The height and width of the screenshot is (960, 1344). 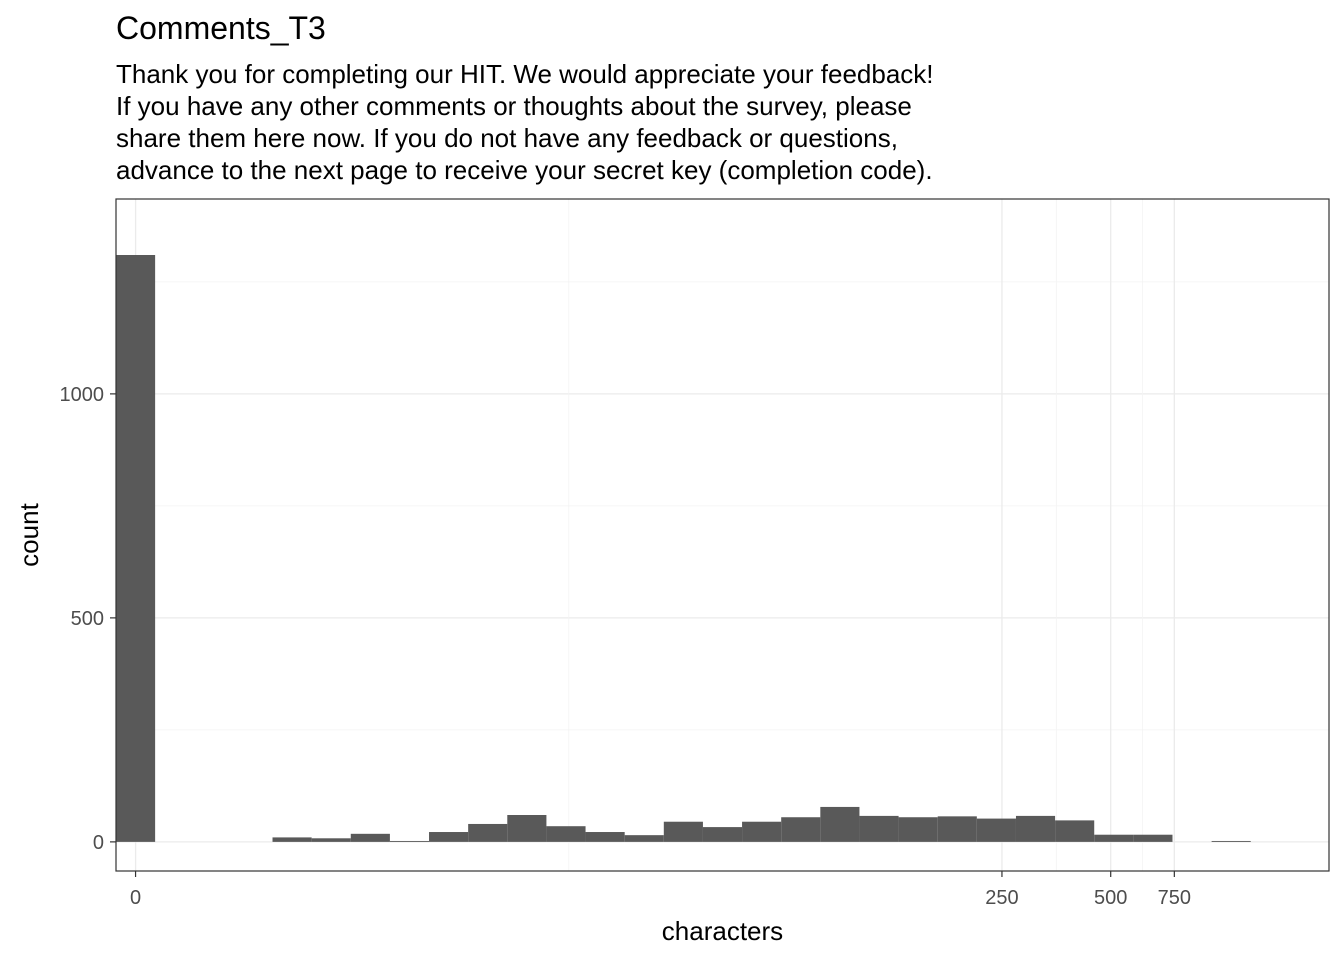 I want to click on x-tick-label: 0, so click(x=135, y=898).